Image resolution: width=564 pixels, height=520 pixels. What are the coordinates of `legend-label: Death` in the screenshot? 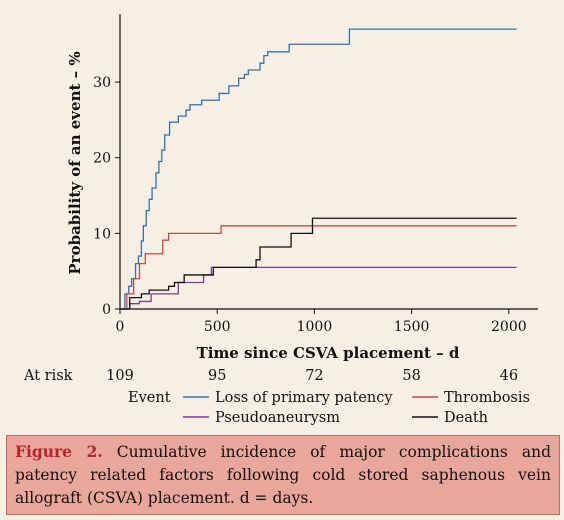 It's located at (466, 418).